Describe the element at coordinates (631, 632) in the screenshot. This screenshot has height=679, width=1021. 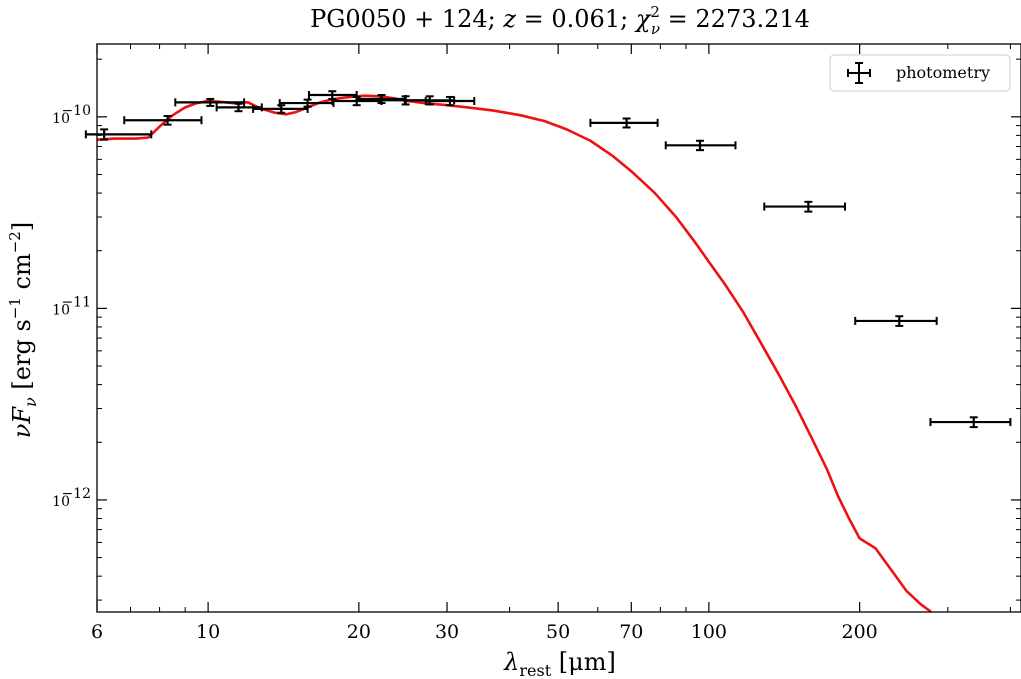
I see `x-tick-label: 70` at that location.